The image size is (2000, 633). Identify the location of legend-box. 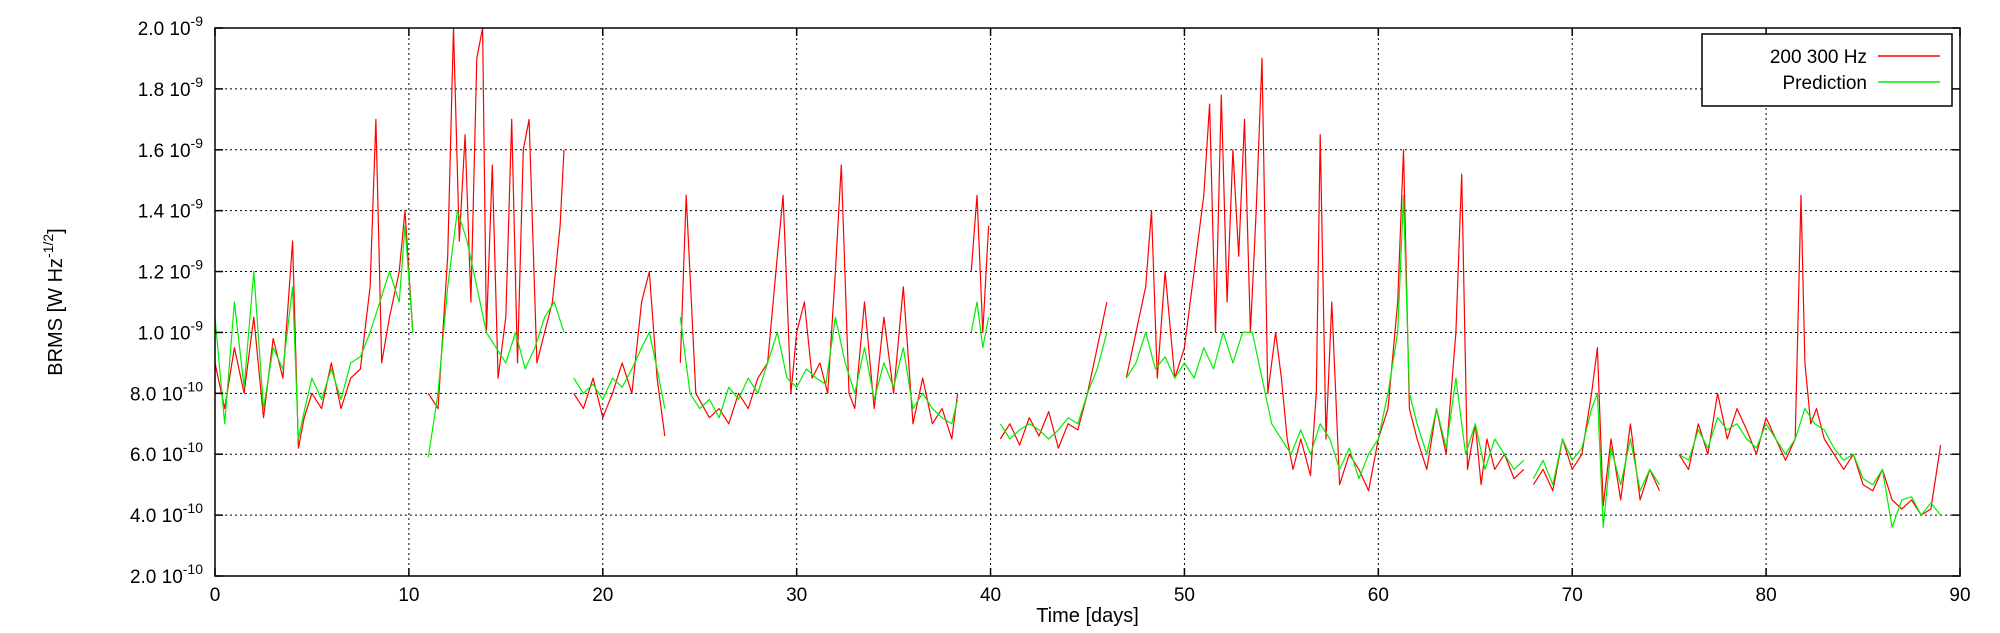
(1827, 70).